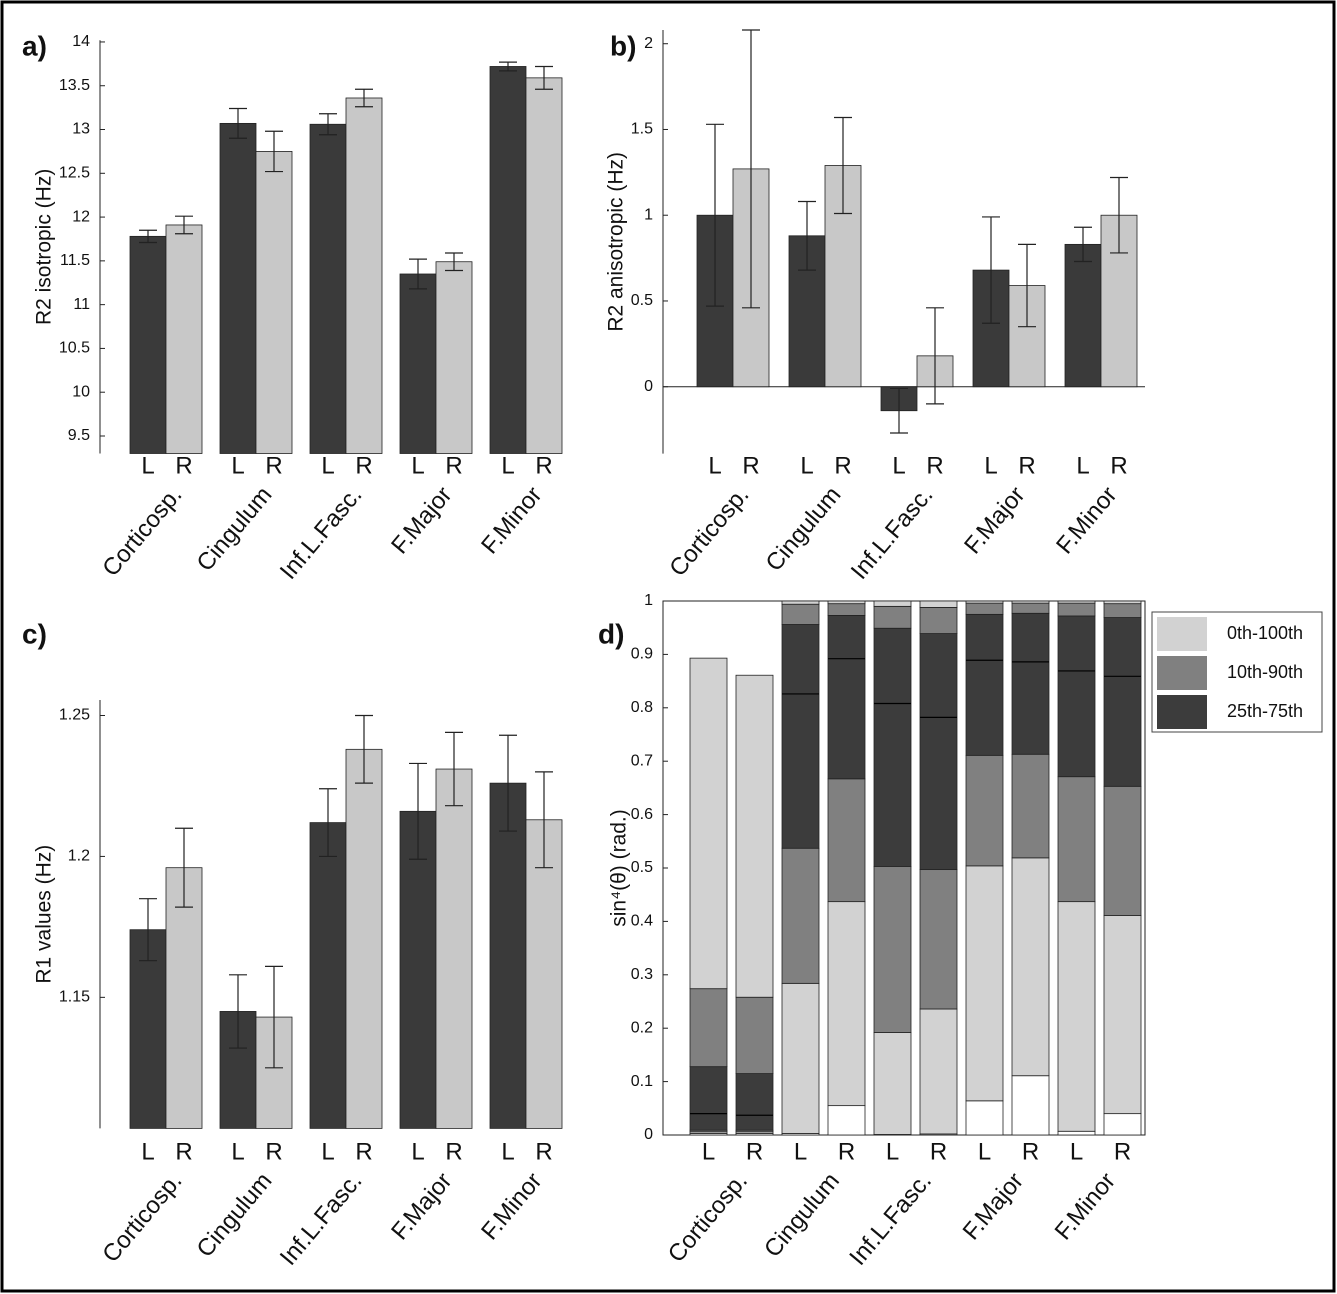 The image size is (1337, 1294). I want to click on y-tick-label: 1.5, so click(642, 129).